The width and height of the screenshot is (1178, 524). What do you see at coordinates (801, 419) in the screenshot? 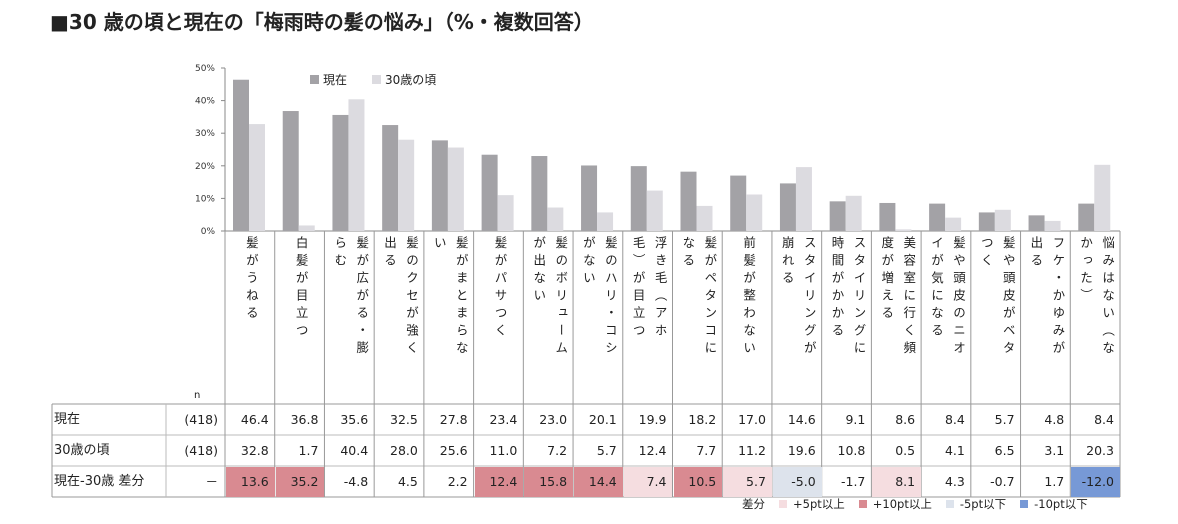
I see `cell-current: 14.6` at bounding box center [801, 419].